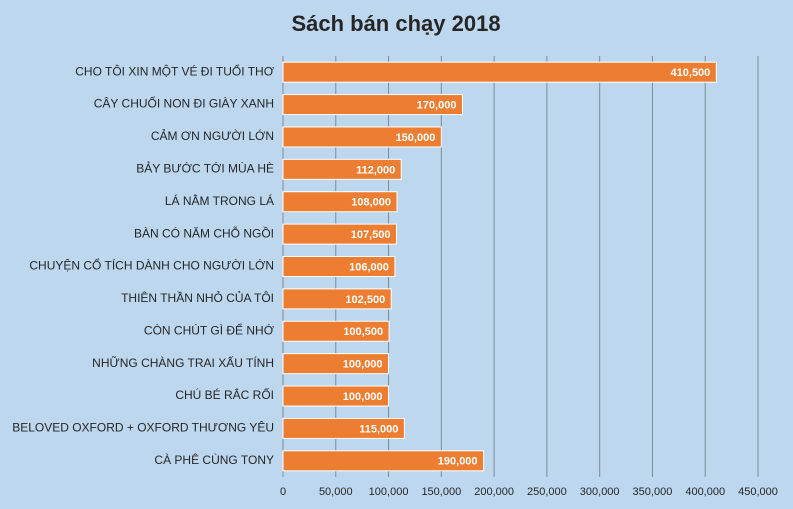 The image size is (793, 509). I want to click on y-tick-label: CÒN CHÚT GÌ ĐỂ NHỚ, so click(209, 329).